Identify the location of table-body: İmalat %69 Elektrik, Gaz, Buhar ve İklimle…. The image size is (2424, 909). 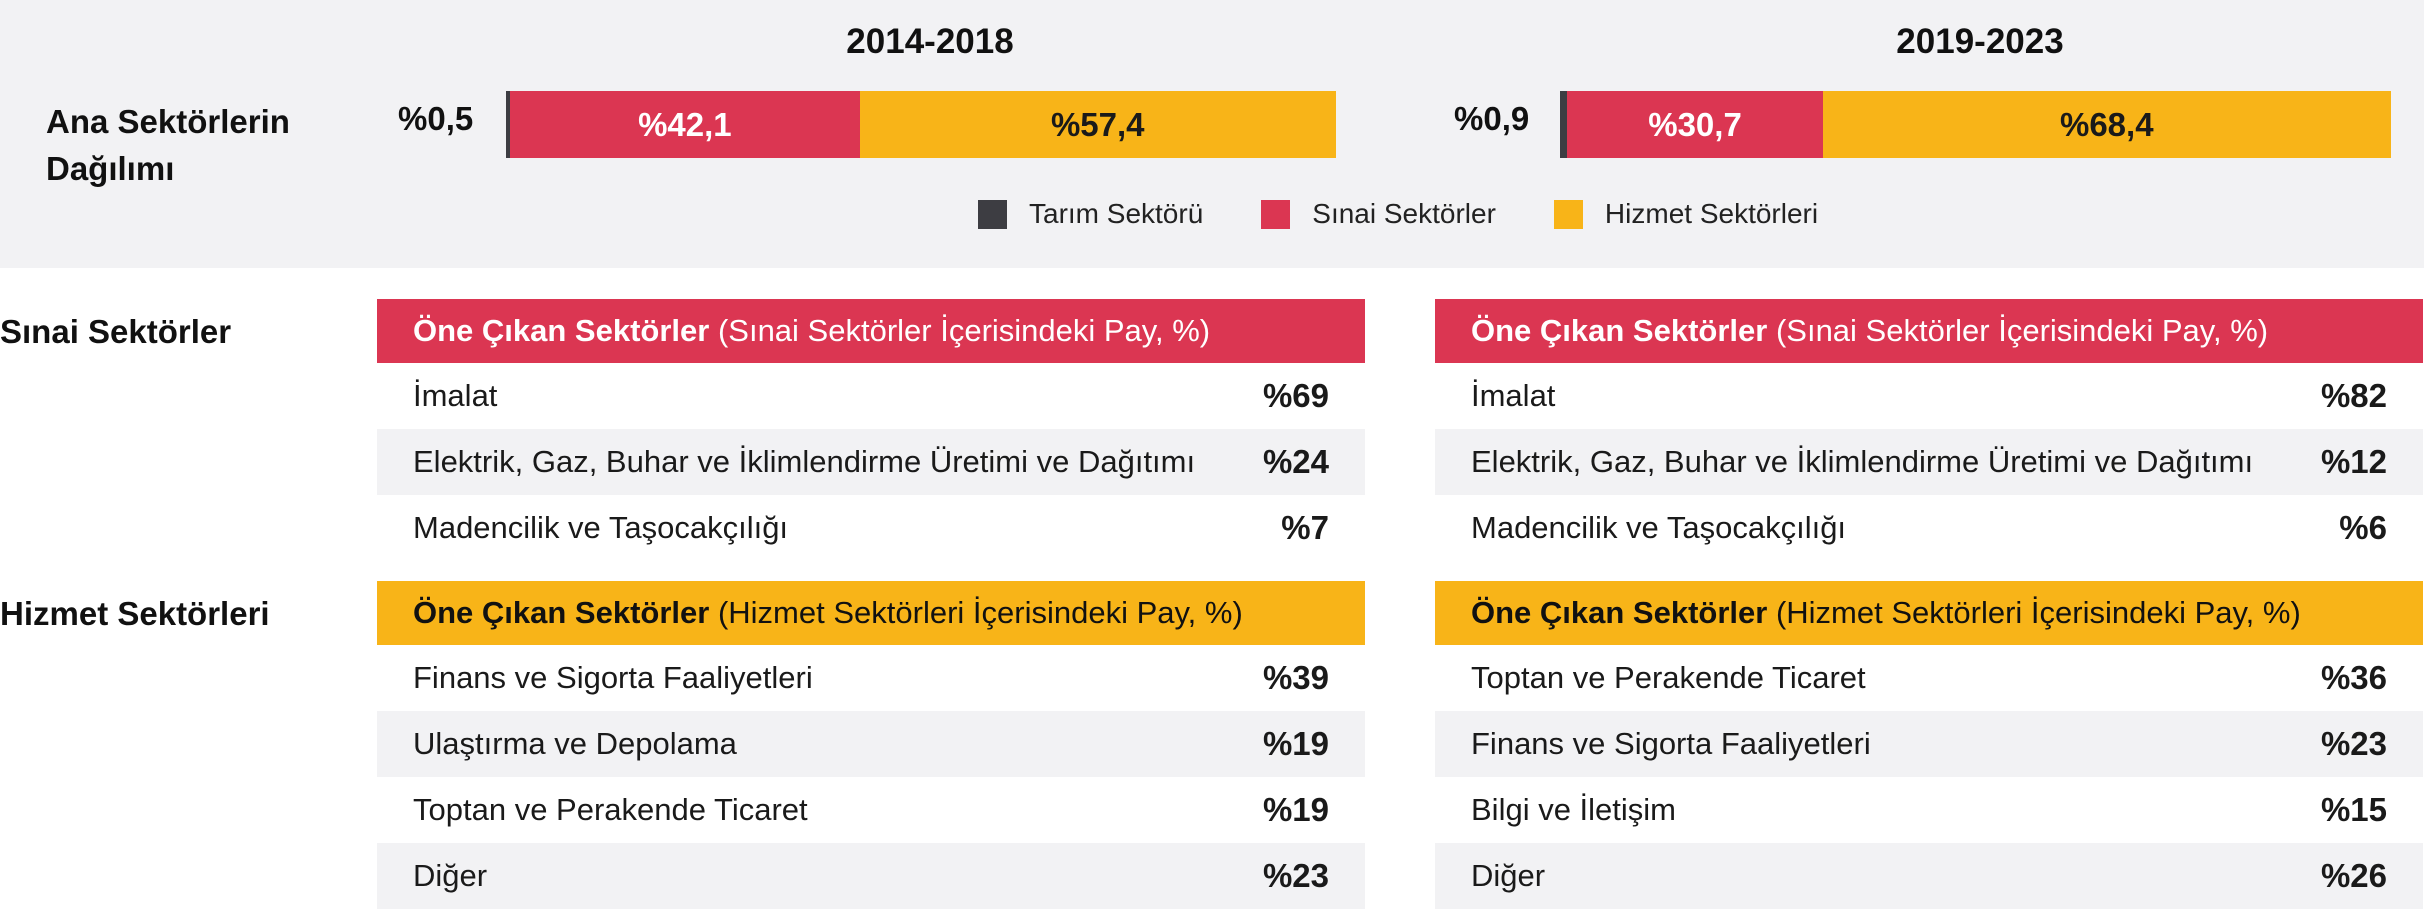
(871, 462).